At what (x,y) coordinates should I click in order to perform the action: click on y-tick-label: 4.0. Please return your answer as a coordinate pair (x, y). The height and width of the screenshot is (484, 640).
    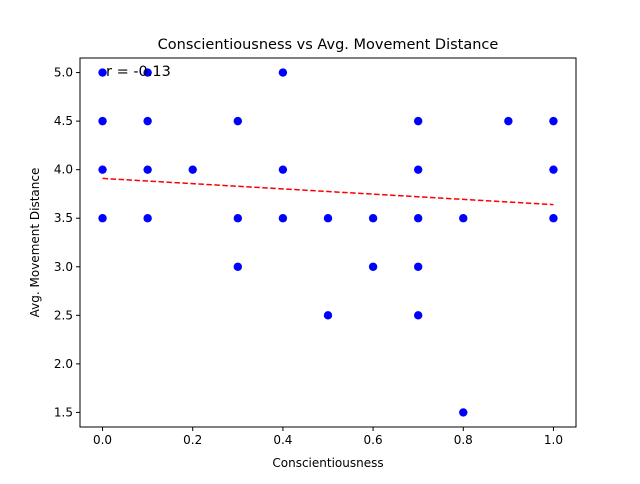
    Looking at the image, I should click on (63, 170).